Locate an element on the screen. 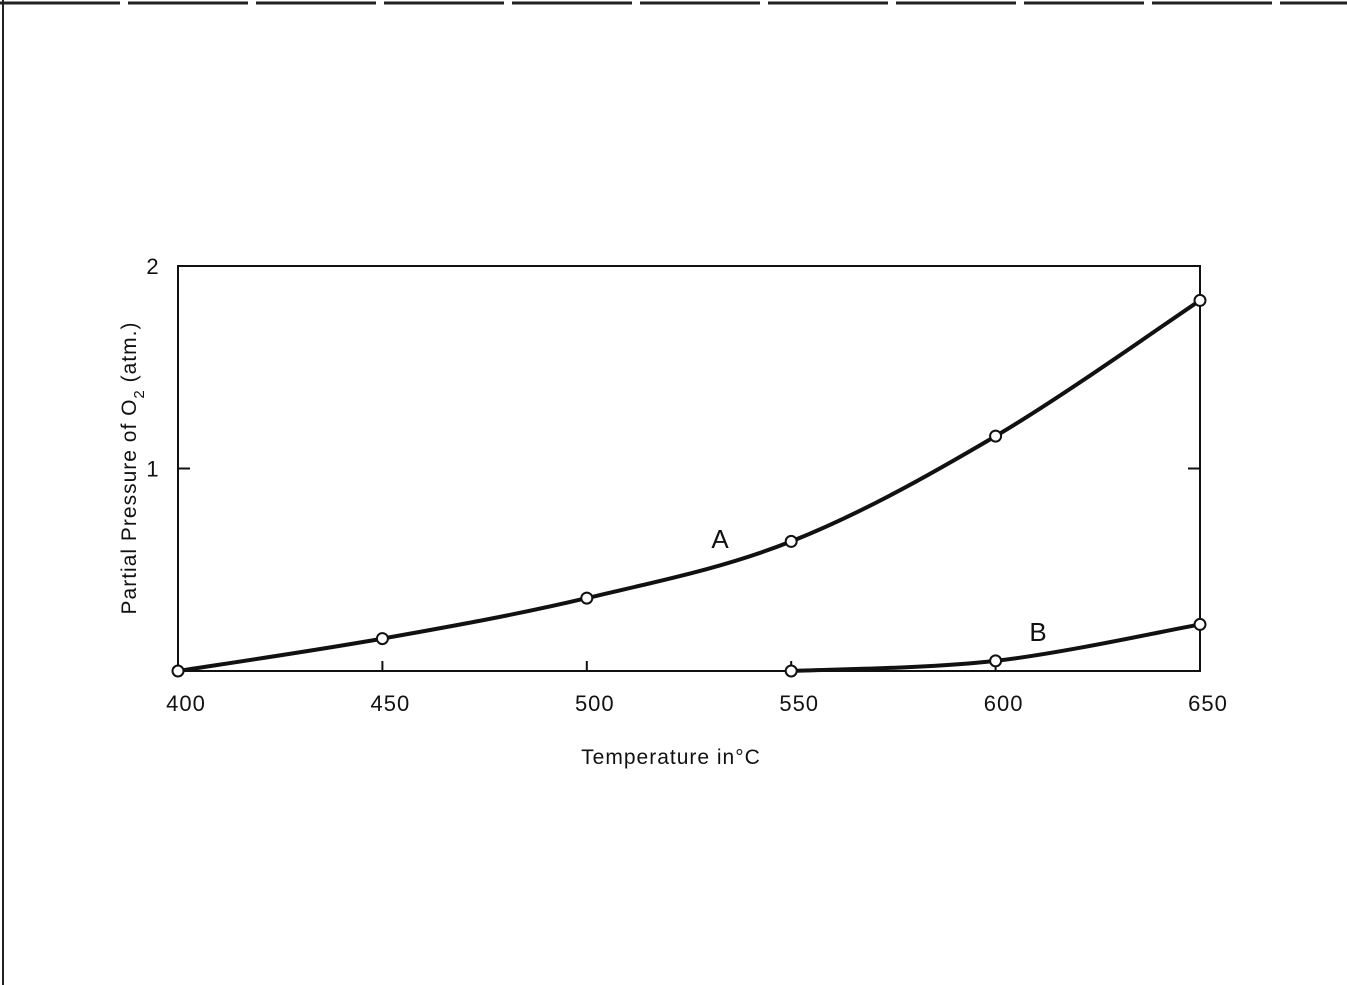 This screenshot has height=985, width=1347. x-tick-label-600: 600 is located at coordinates (1004, 703).